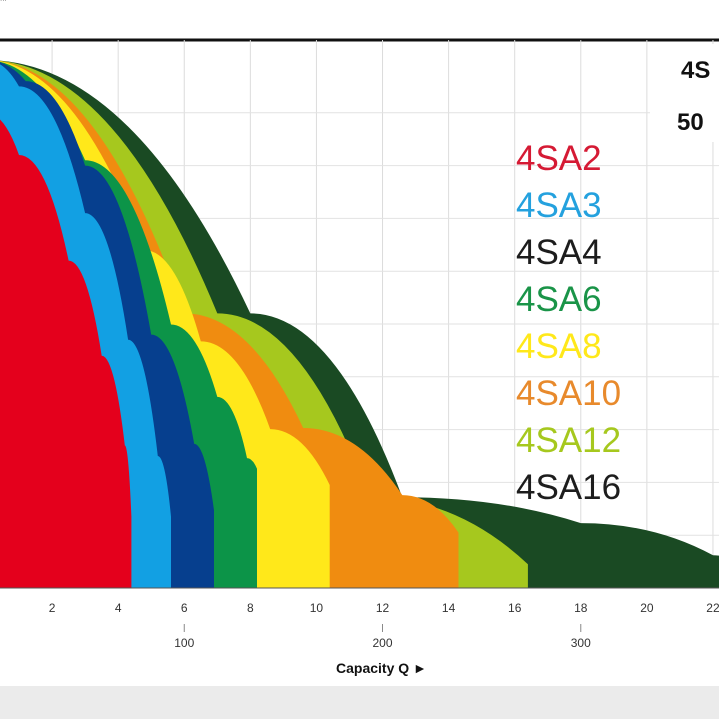 This screenshot has width=719, height=719. I want to click on legend-item-4sa4: 4SA4, so click(559, 252).